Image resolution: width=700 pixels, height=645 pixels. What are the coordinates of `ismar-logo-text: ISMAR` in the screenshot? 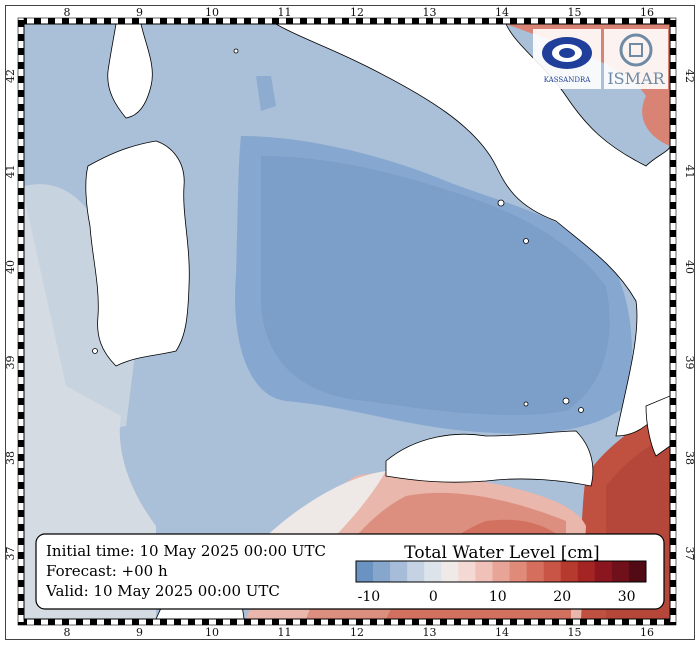 It's located at (636, 78).